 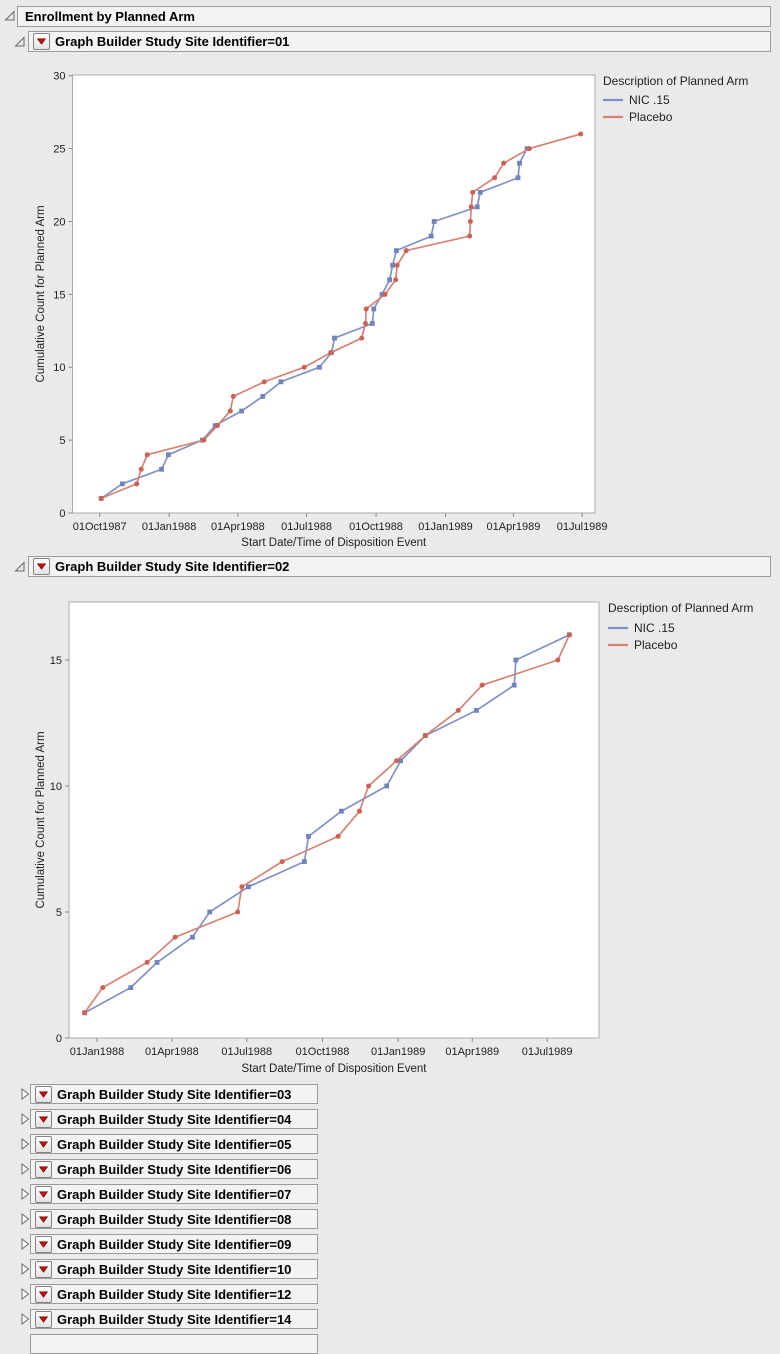 What do you see at coordinates (174, 1144) in the screenshot?
I see `collapsed-section-header: Graph Builder Study Site Identifier=05` at bounding box center [174, 1144].